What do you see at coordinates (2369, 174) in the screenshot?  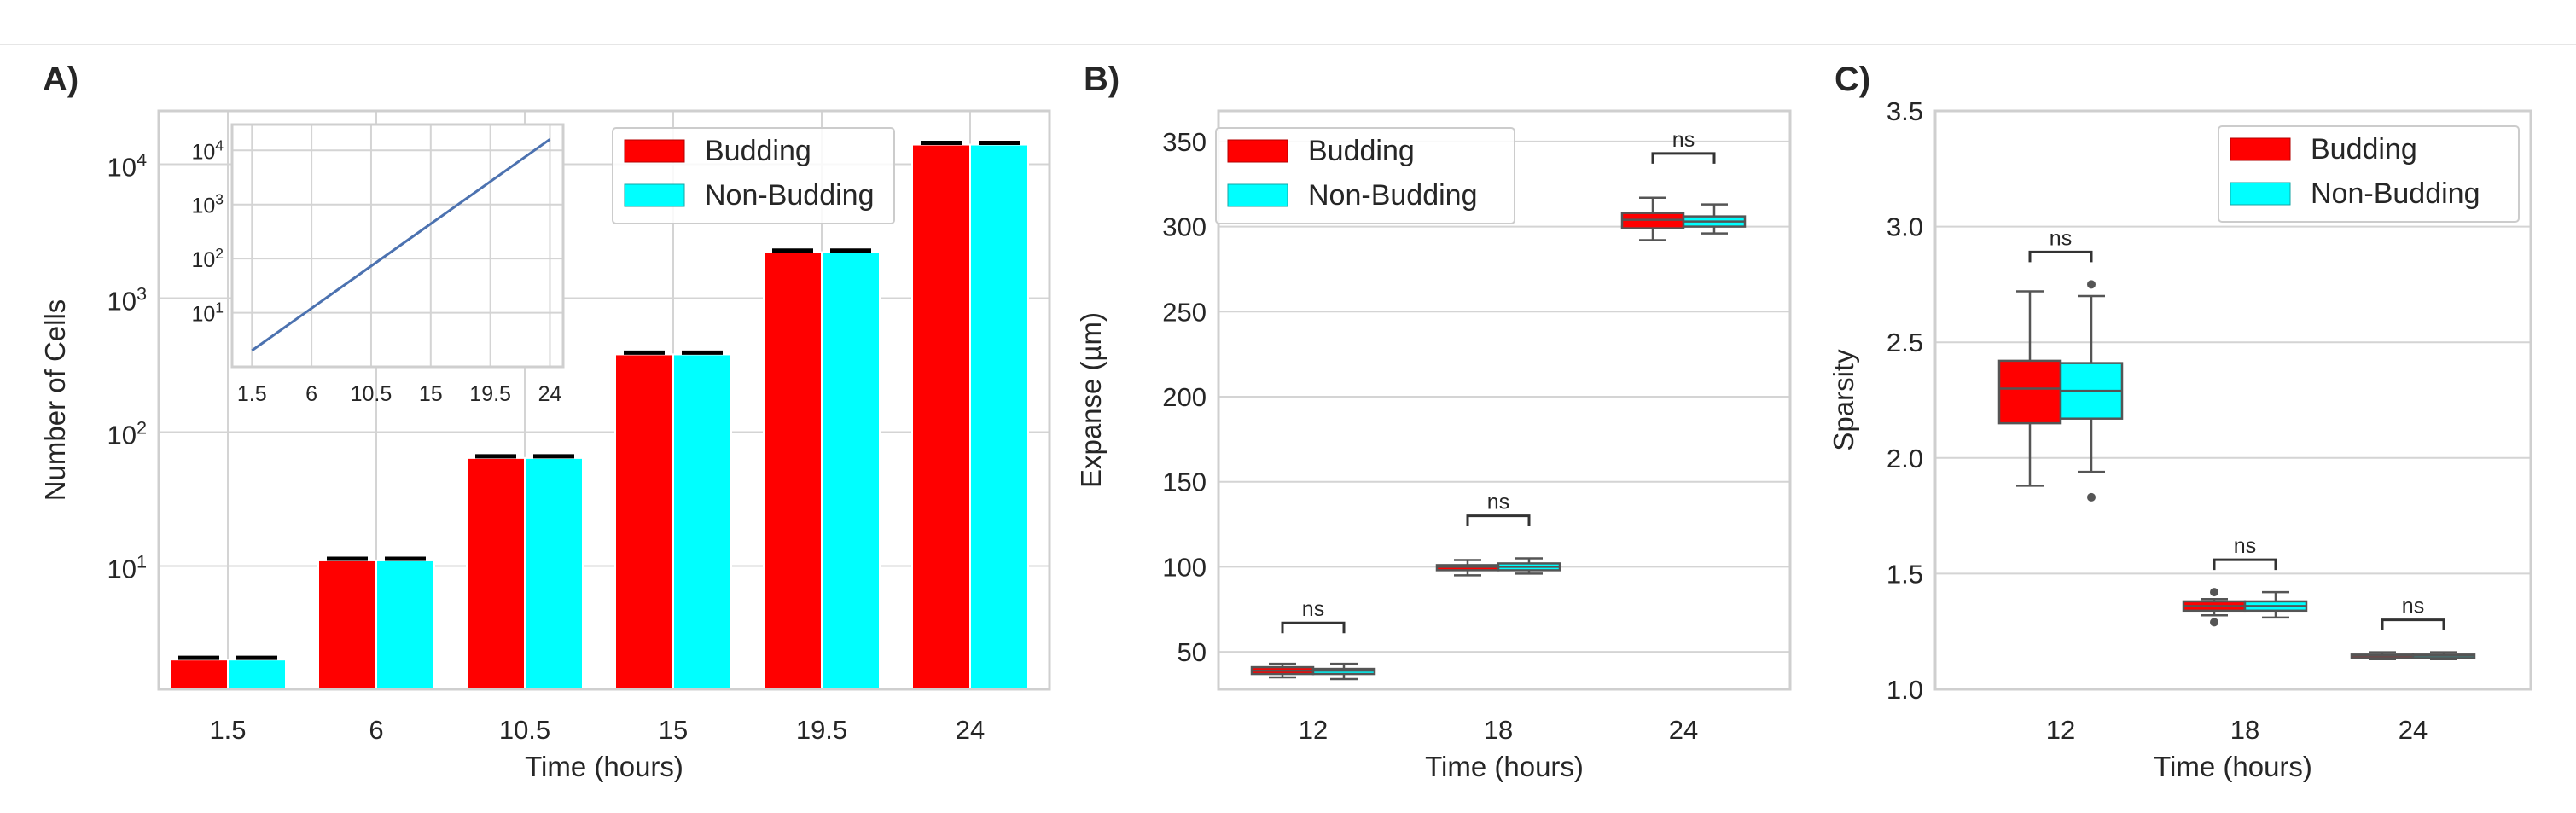 I see `legend-c-frame` at bounding box center [2369, 174].